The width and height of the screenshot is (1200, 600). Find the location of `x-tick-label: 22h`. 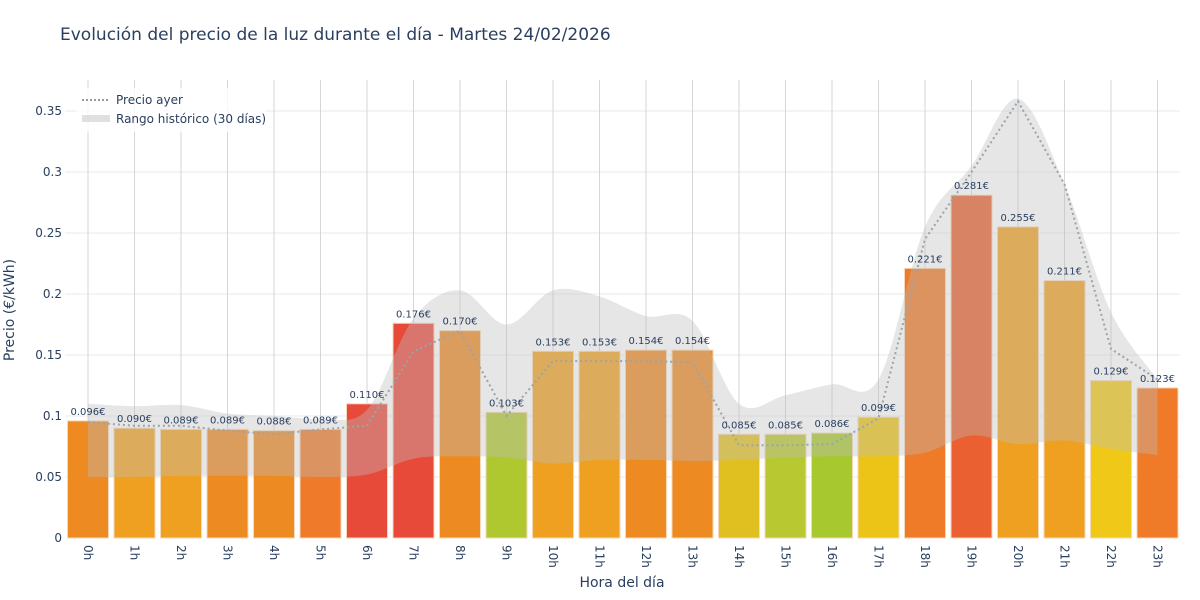

x-tick-label: 22h is located at coordinates (1111, 556).